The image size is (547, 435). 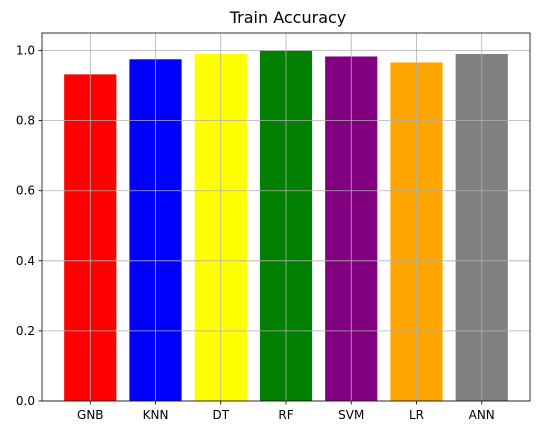 What do you see at coordinates (416, 415) in the screenshot?
I see `x-tick-label-lr: LR` at bounding box center [416, 415].